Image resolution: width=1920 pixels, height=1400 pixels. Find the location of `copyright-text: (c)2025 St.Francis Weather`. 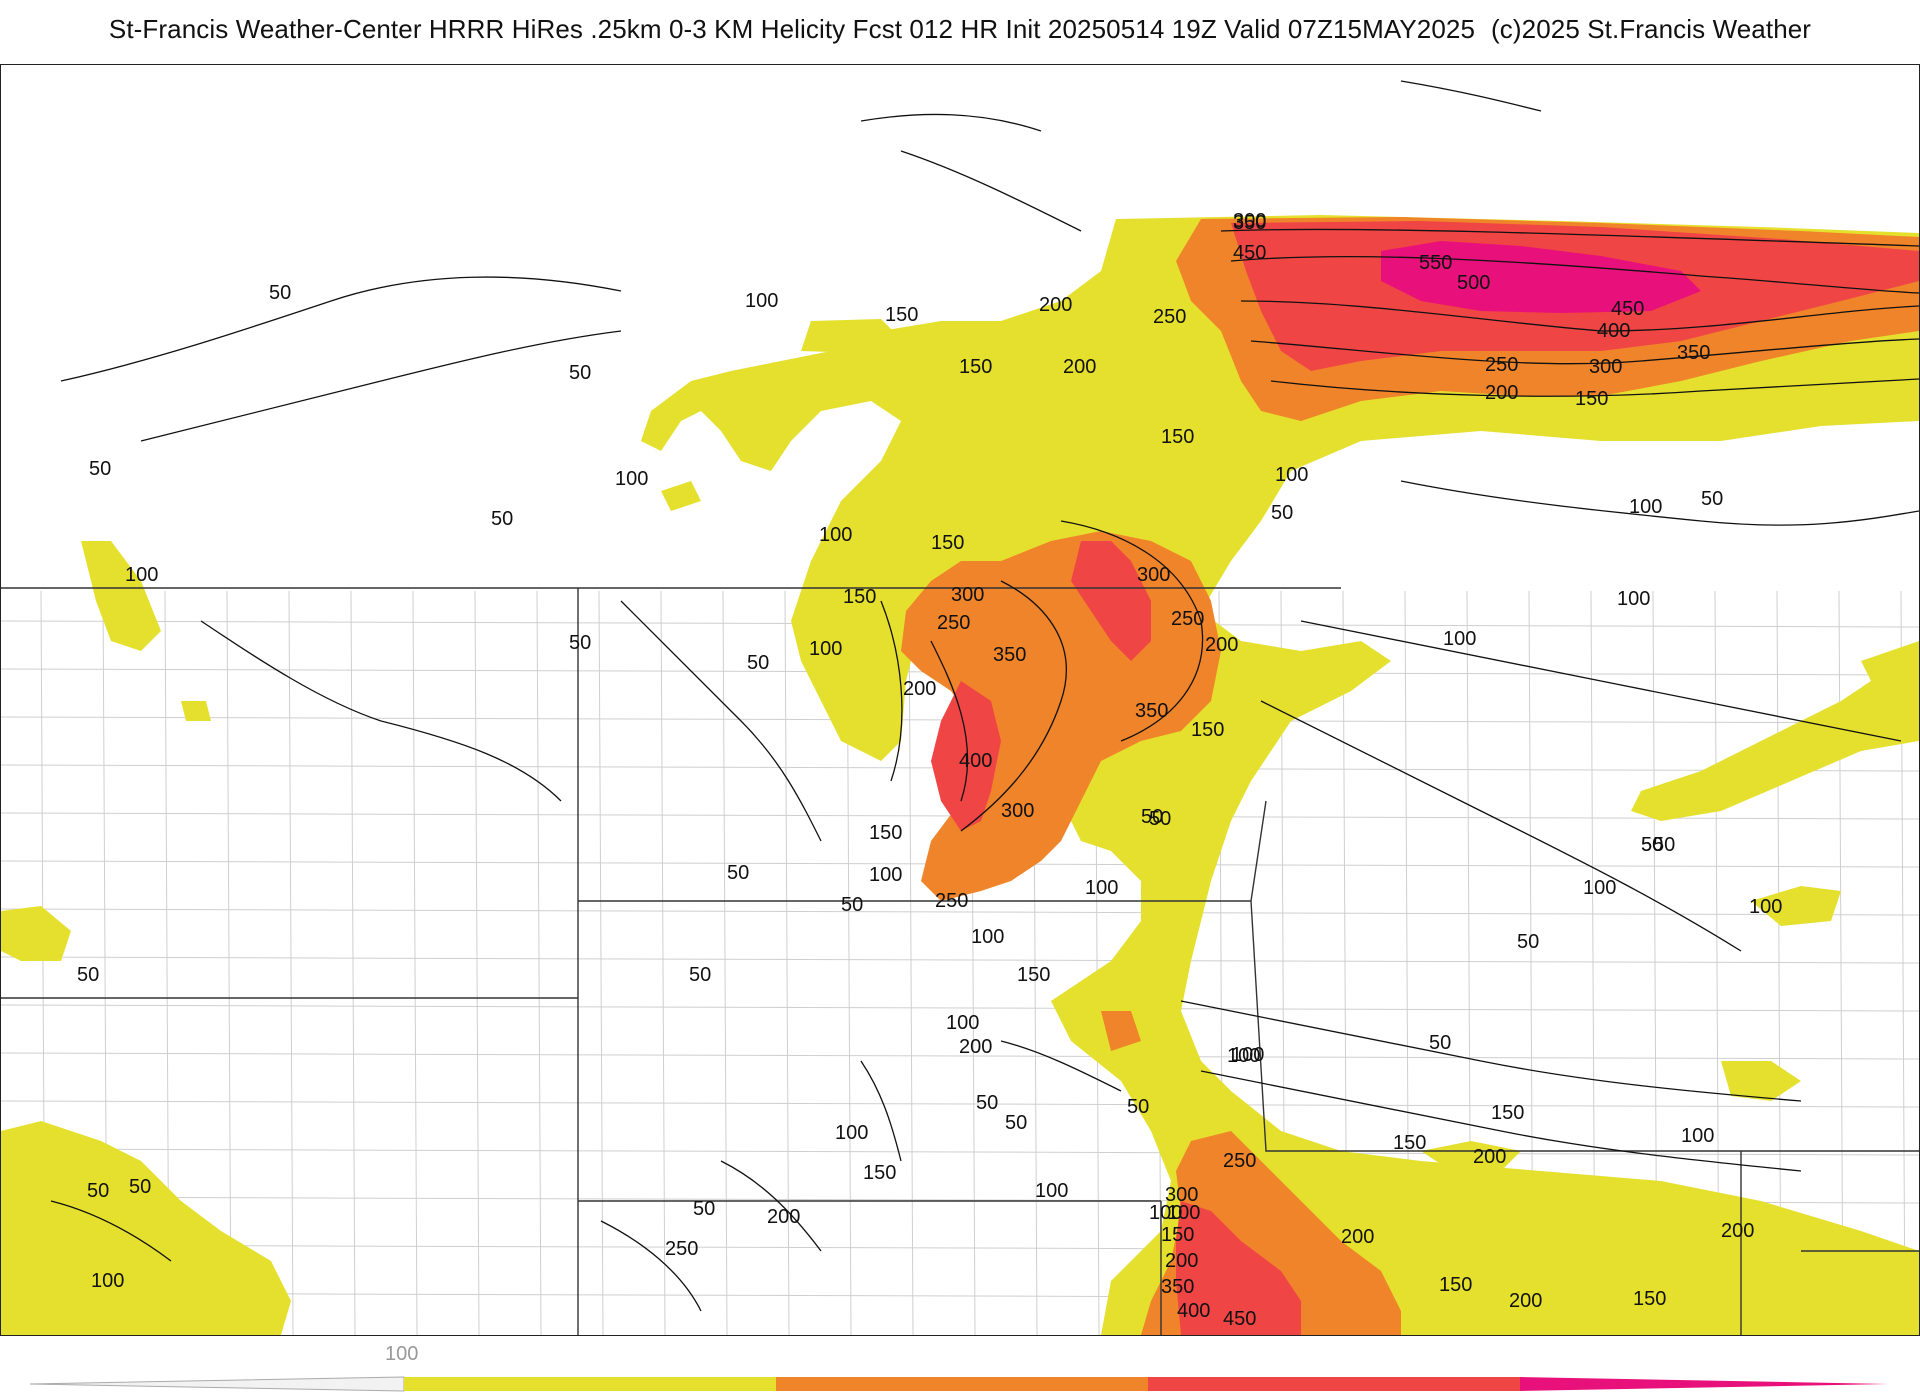

copyright-text: (c)2025 St.Francis Weather is located at coordinates (1651, 29).